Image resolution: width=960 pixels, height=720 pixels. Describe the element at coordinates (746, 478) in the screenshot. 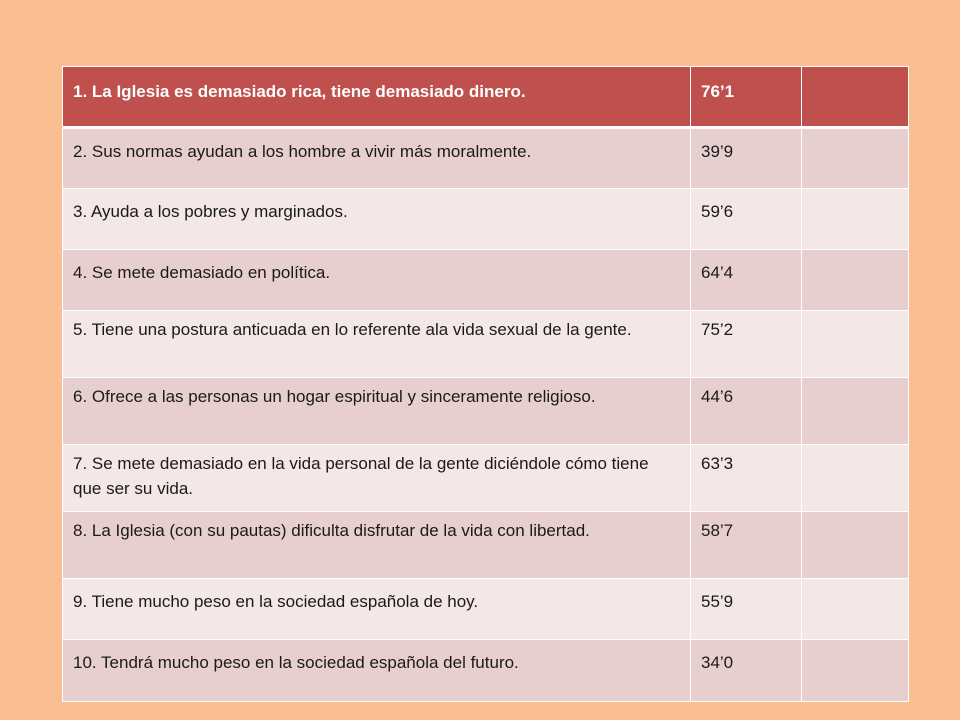

I see `value-cell: 63’3` at that location.